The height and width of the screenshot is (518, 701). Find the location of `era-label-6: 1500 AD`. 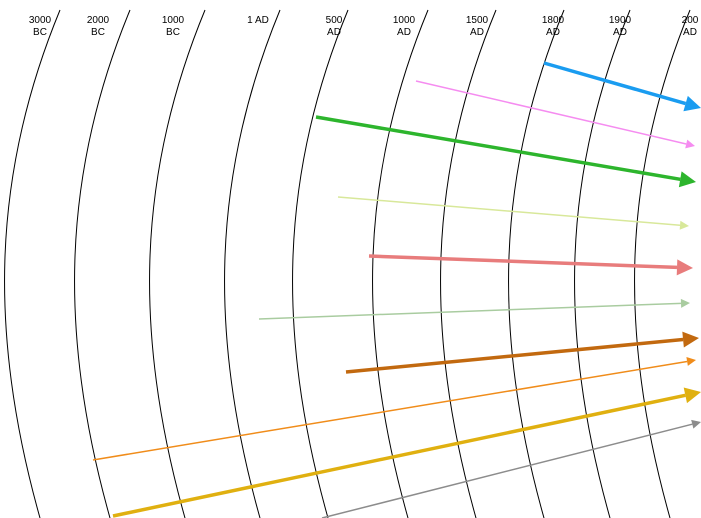

era-label-6: 1500 AD is located at coordinates (477, 26).